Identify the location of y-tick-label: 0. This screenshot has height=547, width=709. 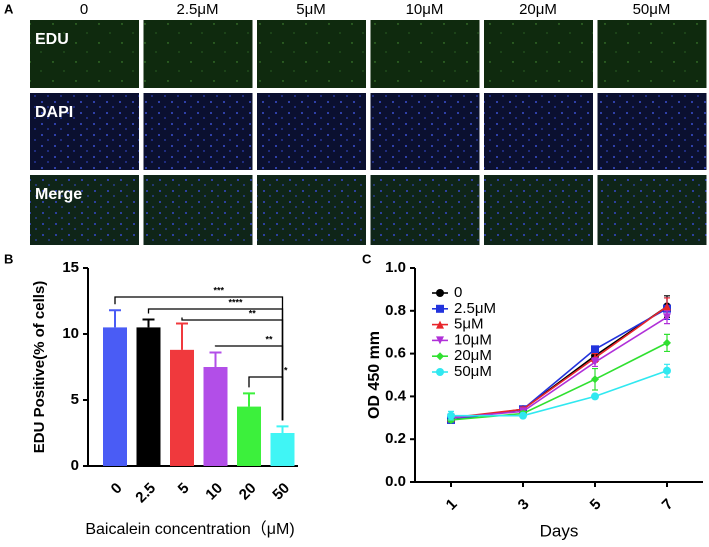
(75, 465).